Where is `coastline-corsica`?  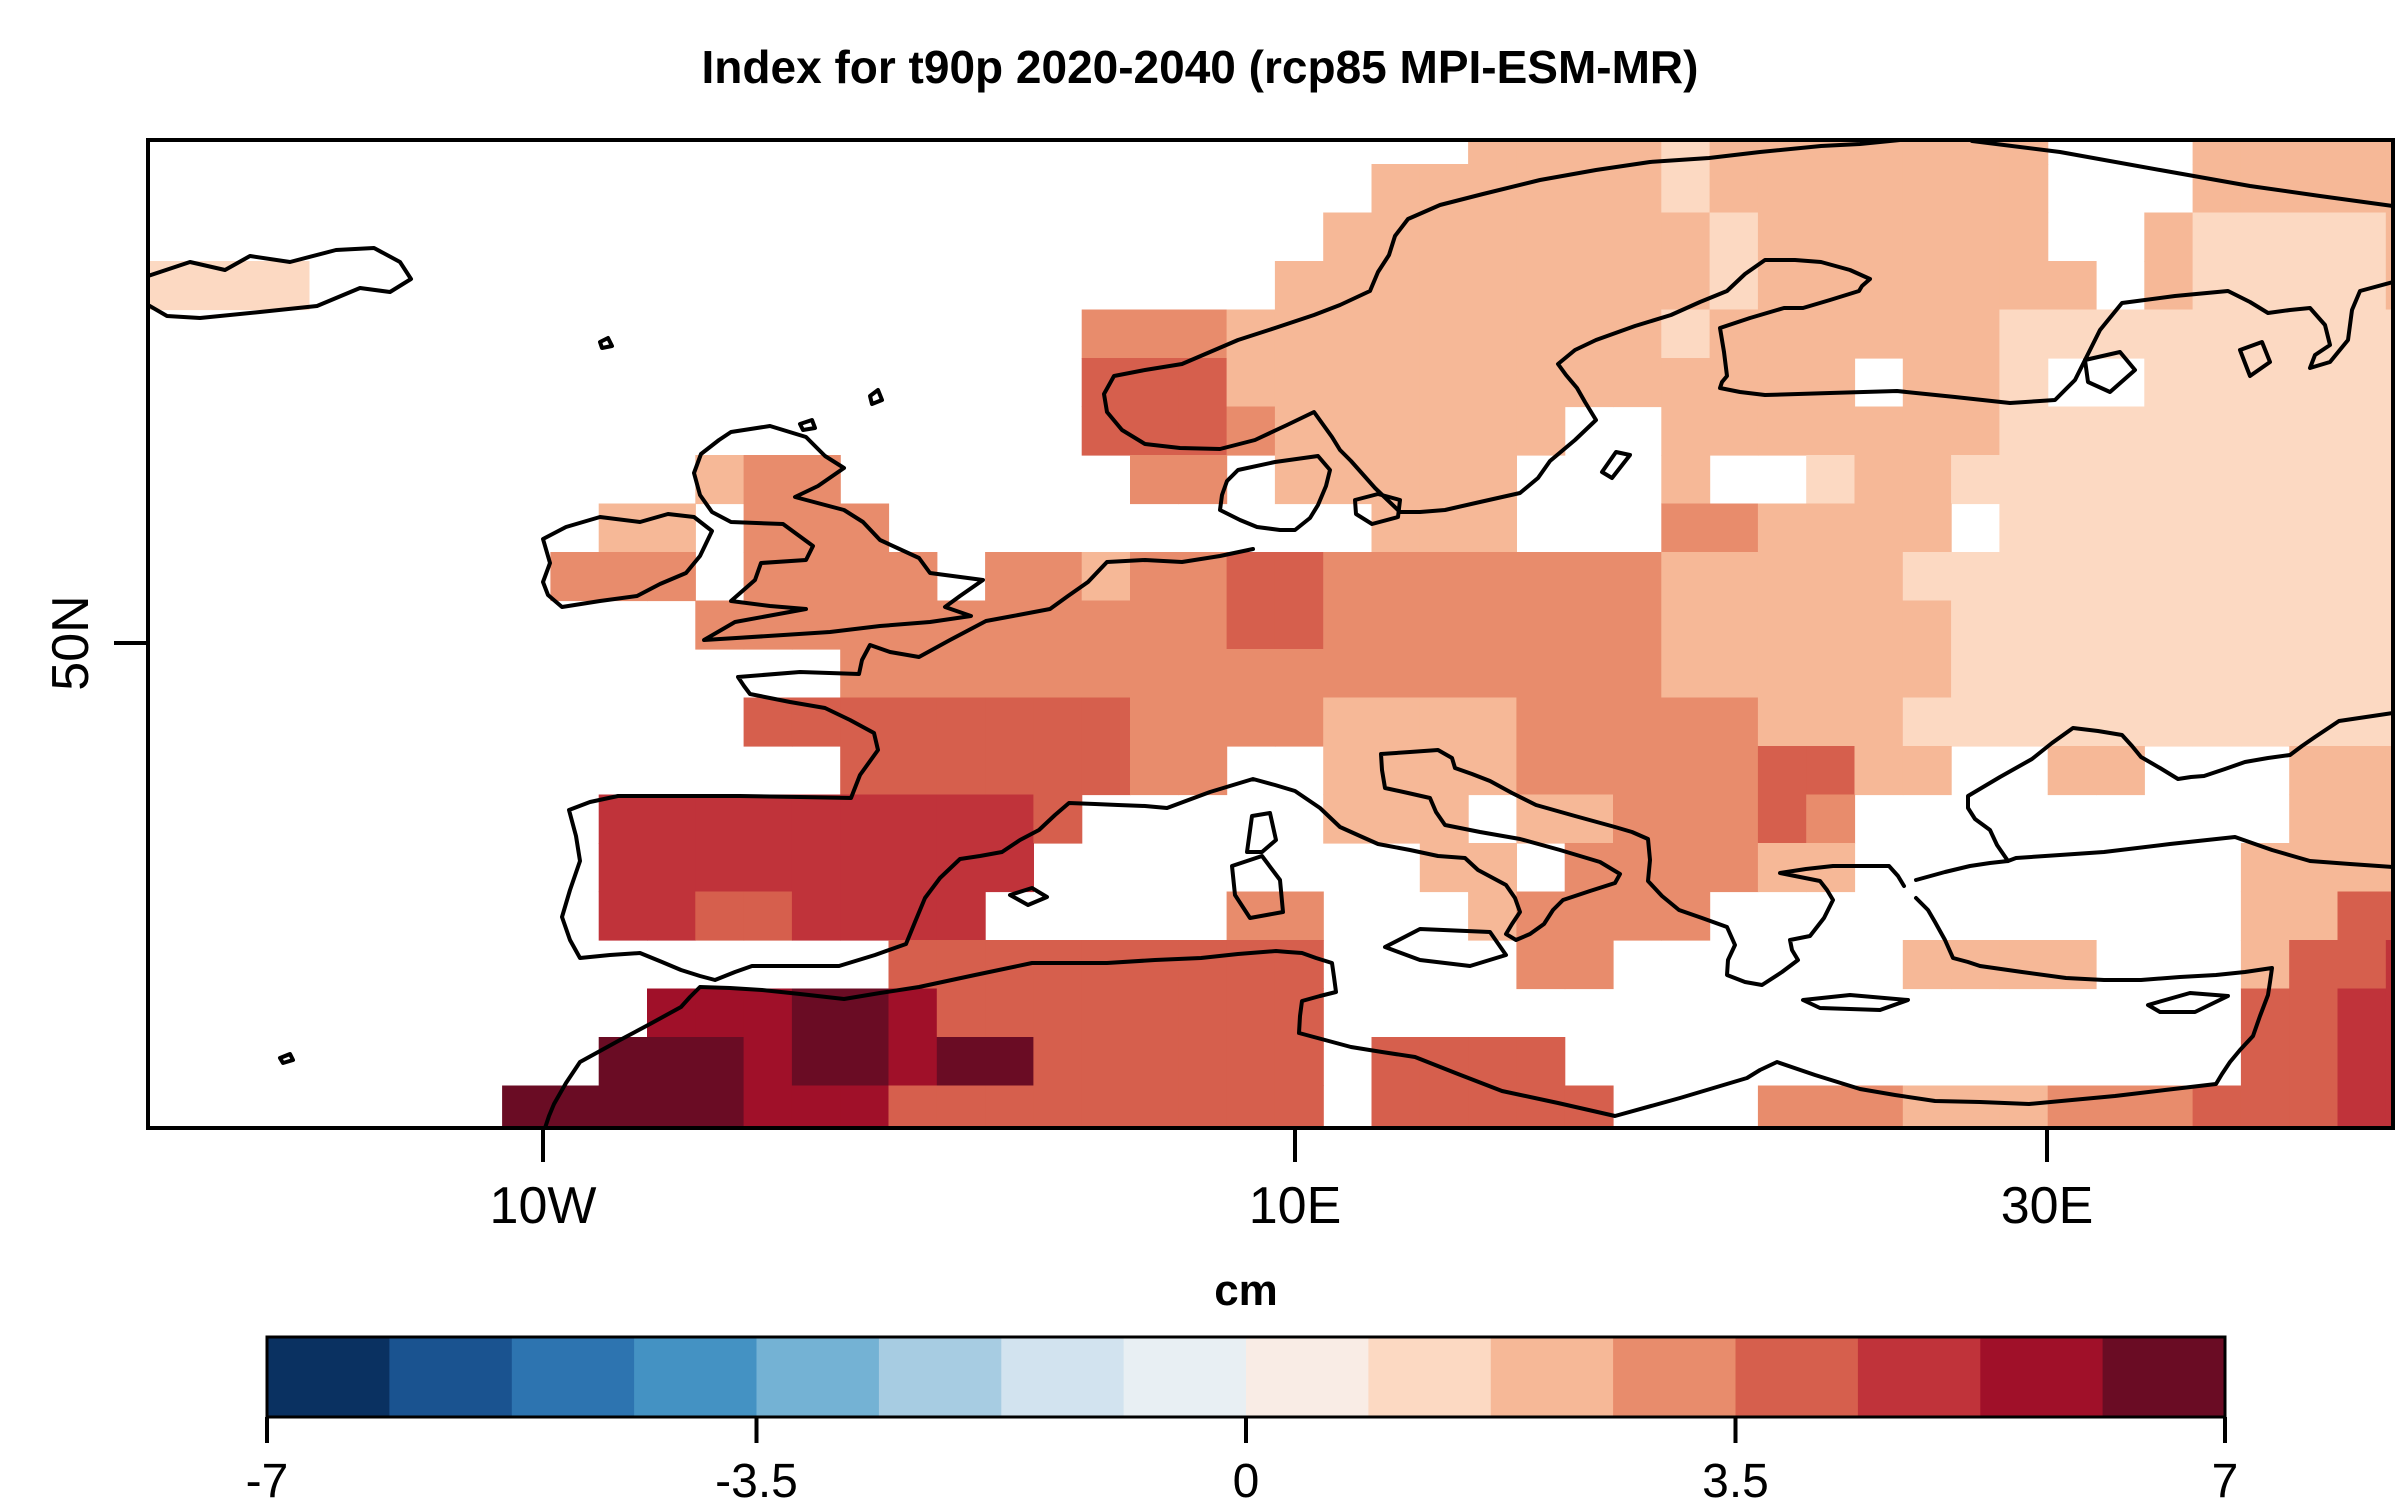
coastline-corsica is located at coordinates (1261, 832).